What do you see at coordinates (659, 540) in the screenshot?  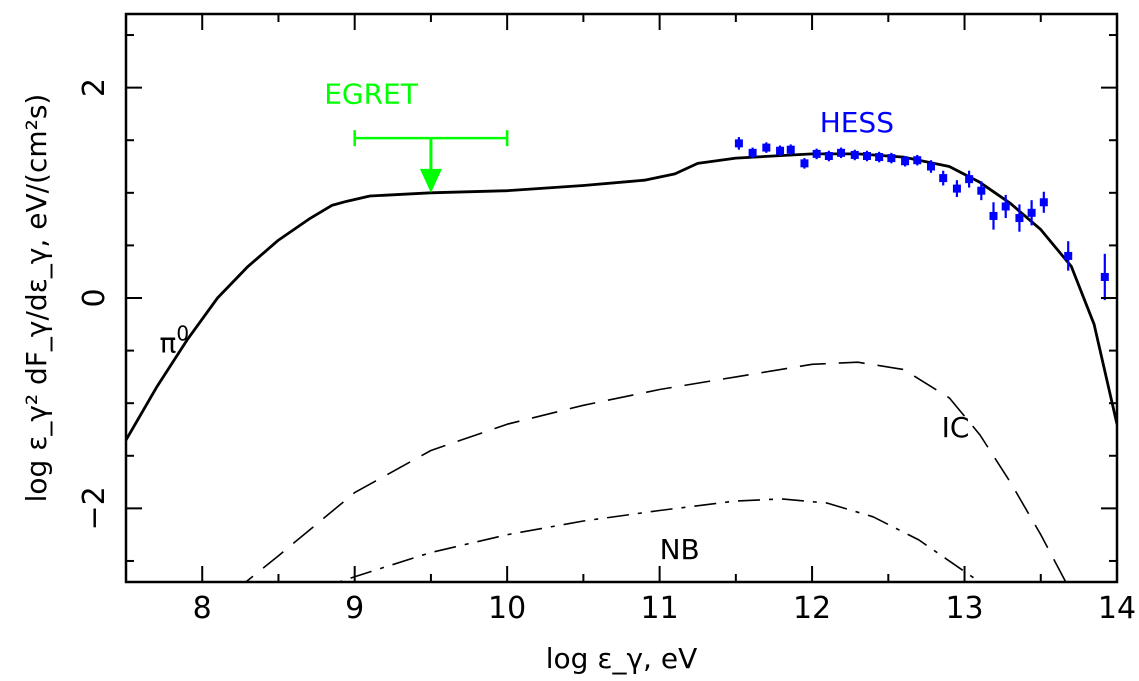 I see `series-line-dashdot` at bounding box center [659, 540].